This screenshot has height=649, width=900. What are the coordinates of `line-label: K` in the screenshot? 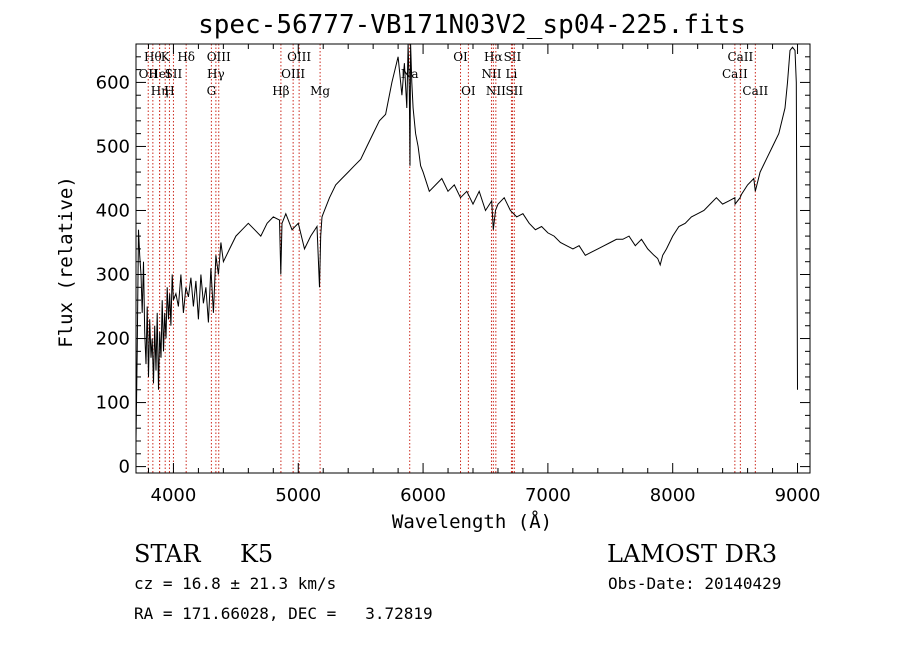 It's located at (166, 57).